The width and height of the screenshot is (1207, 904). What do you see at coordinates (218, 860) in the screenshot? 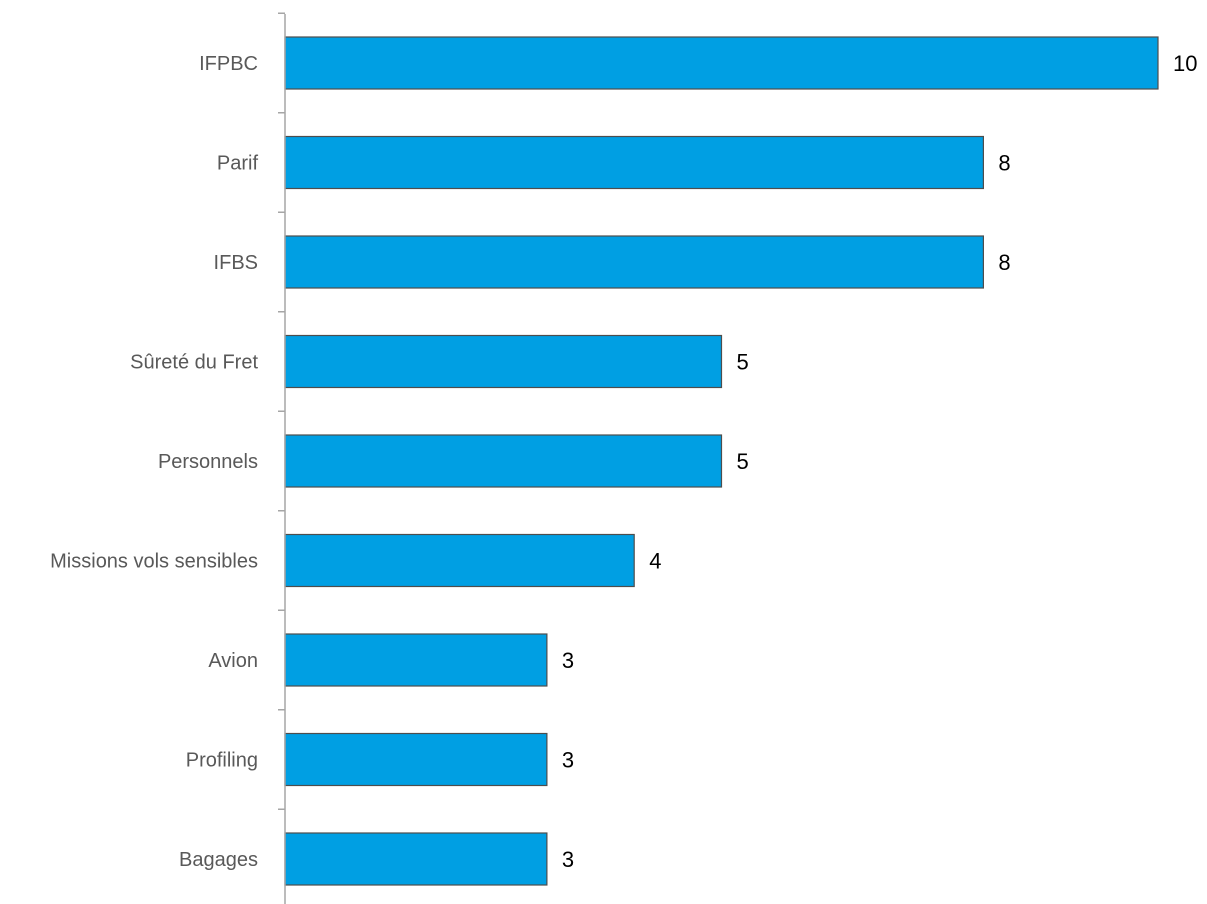
I see `category-label: Bagages` at bounding box center [218, 860].